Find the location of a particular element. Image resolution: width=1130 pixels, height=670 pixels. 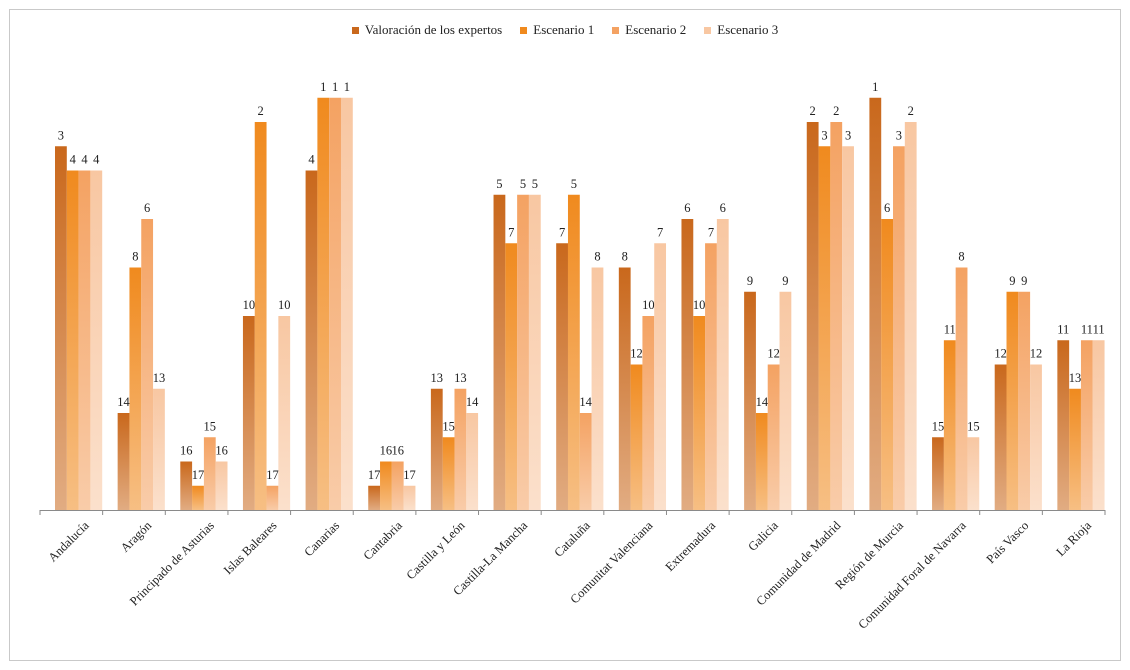

data-label-castilla-y-leon-series-2: 13 is located at coordinates (460, 378).